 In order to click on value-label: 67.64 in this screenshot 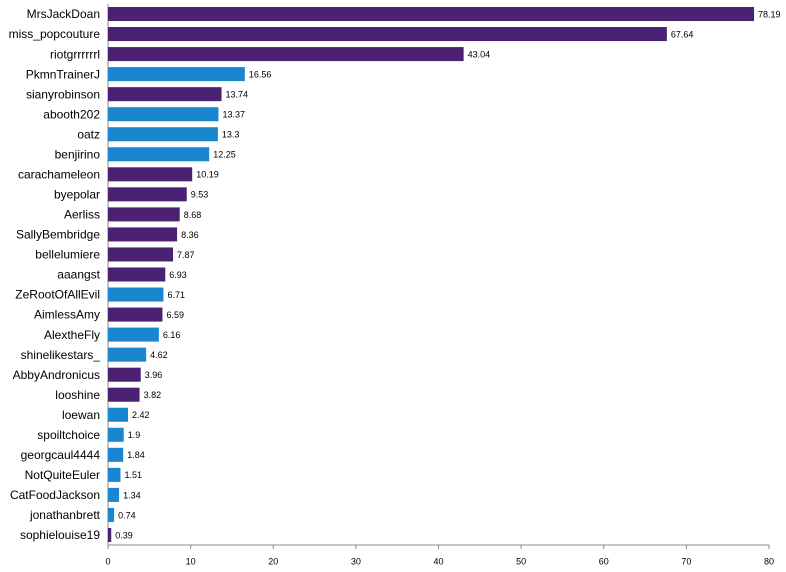, I will do `click(682, 34)`.